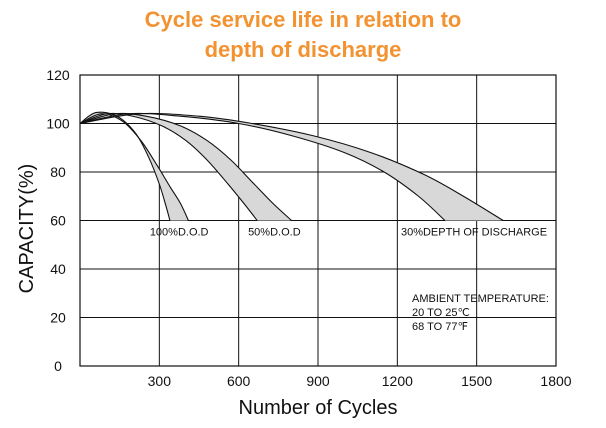  I want to click on x-tick-label: 1500, so click(476, 381).